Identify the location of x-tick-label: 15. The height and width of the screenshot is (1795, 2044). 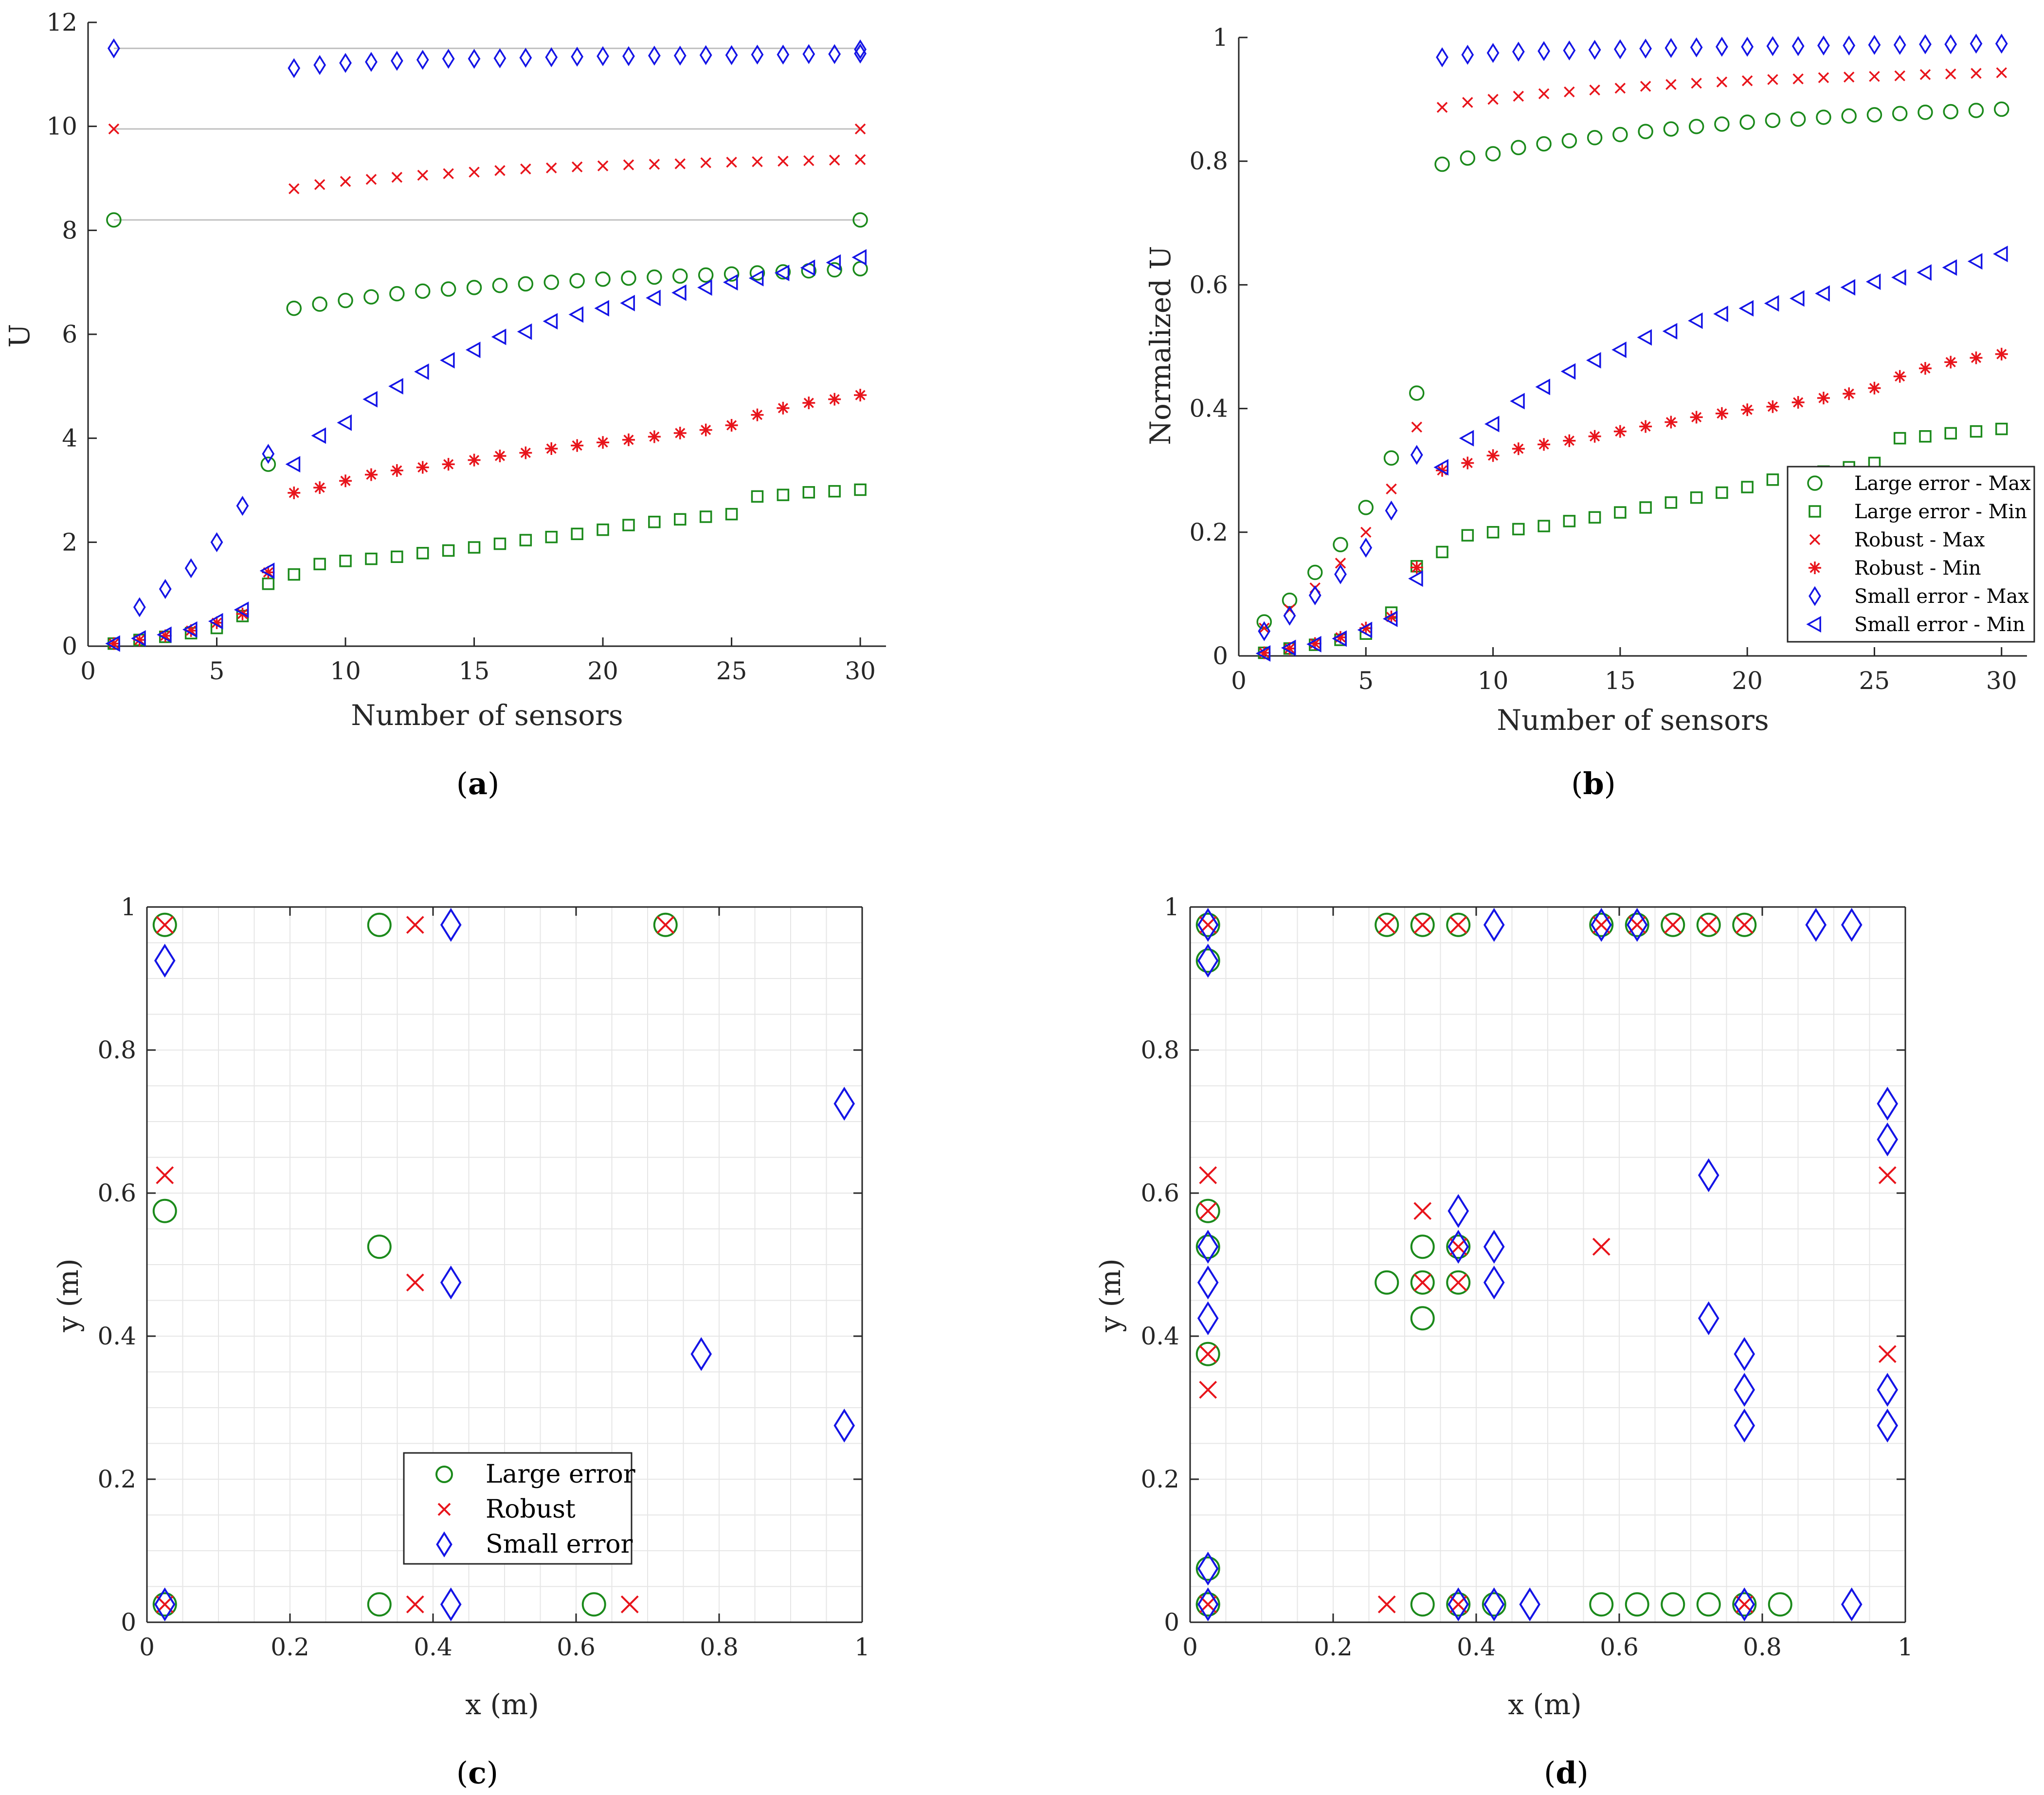
(475, 671).